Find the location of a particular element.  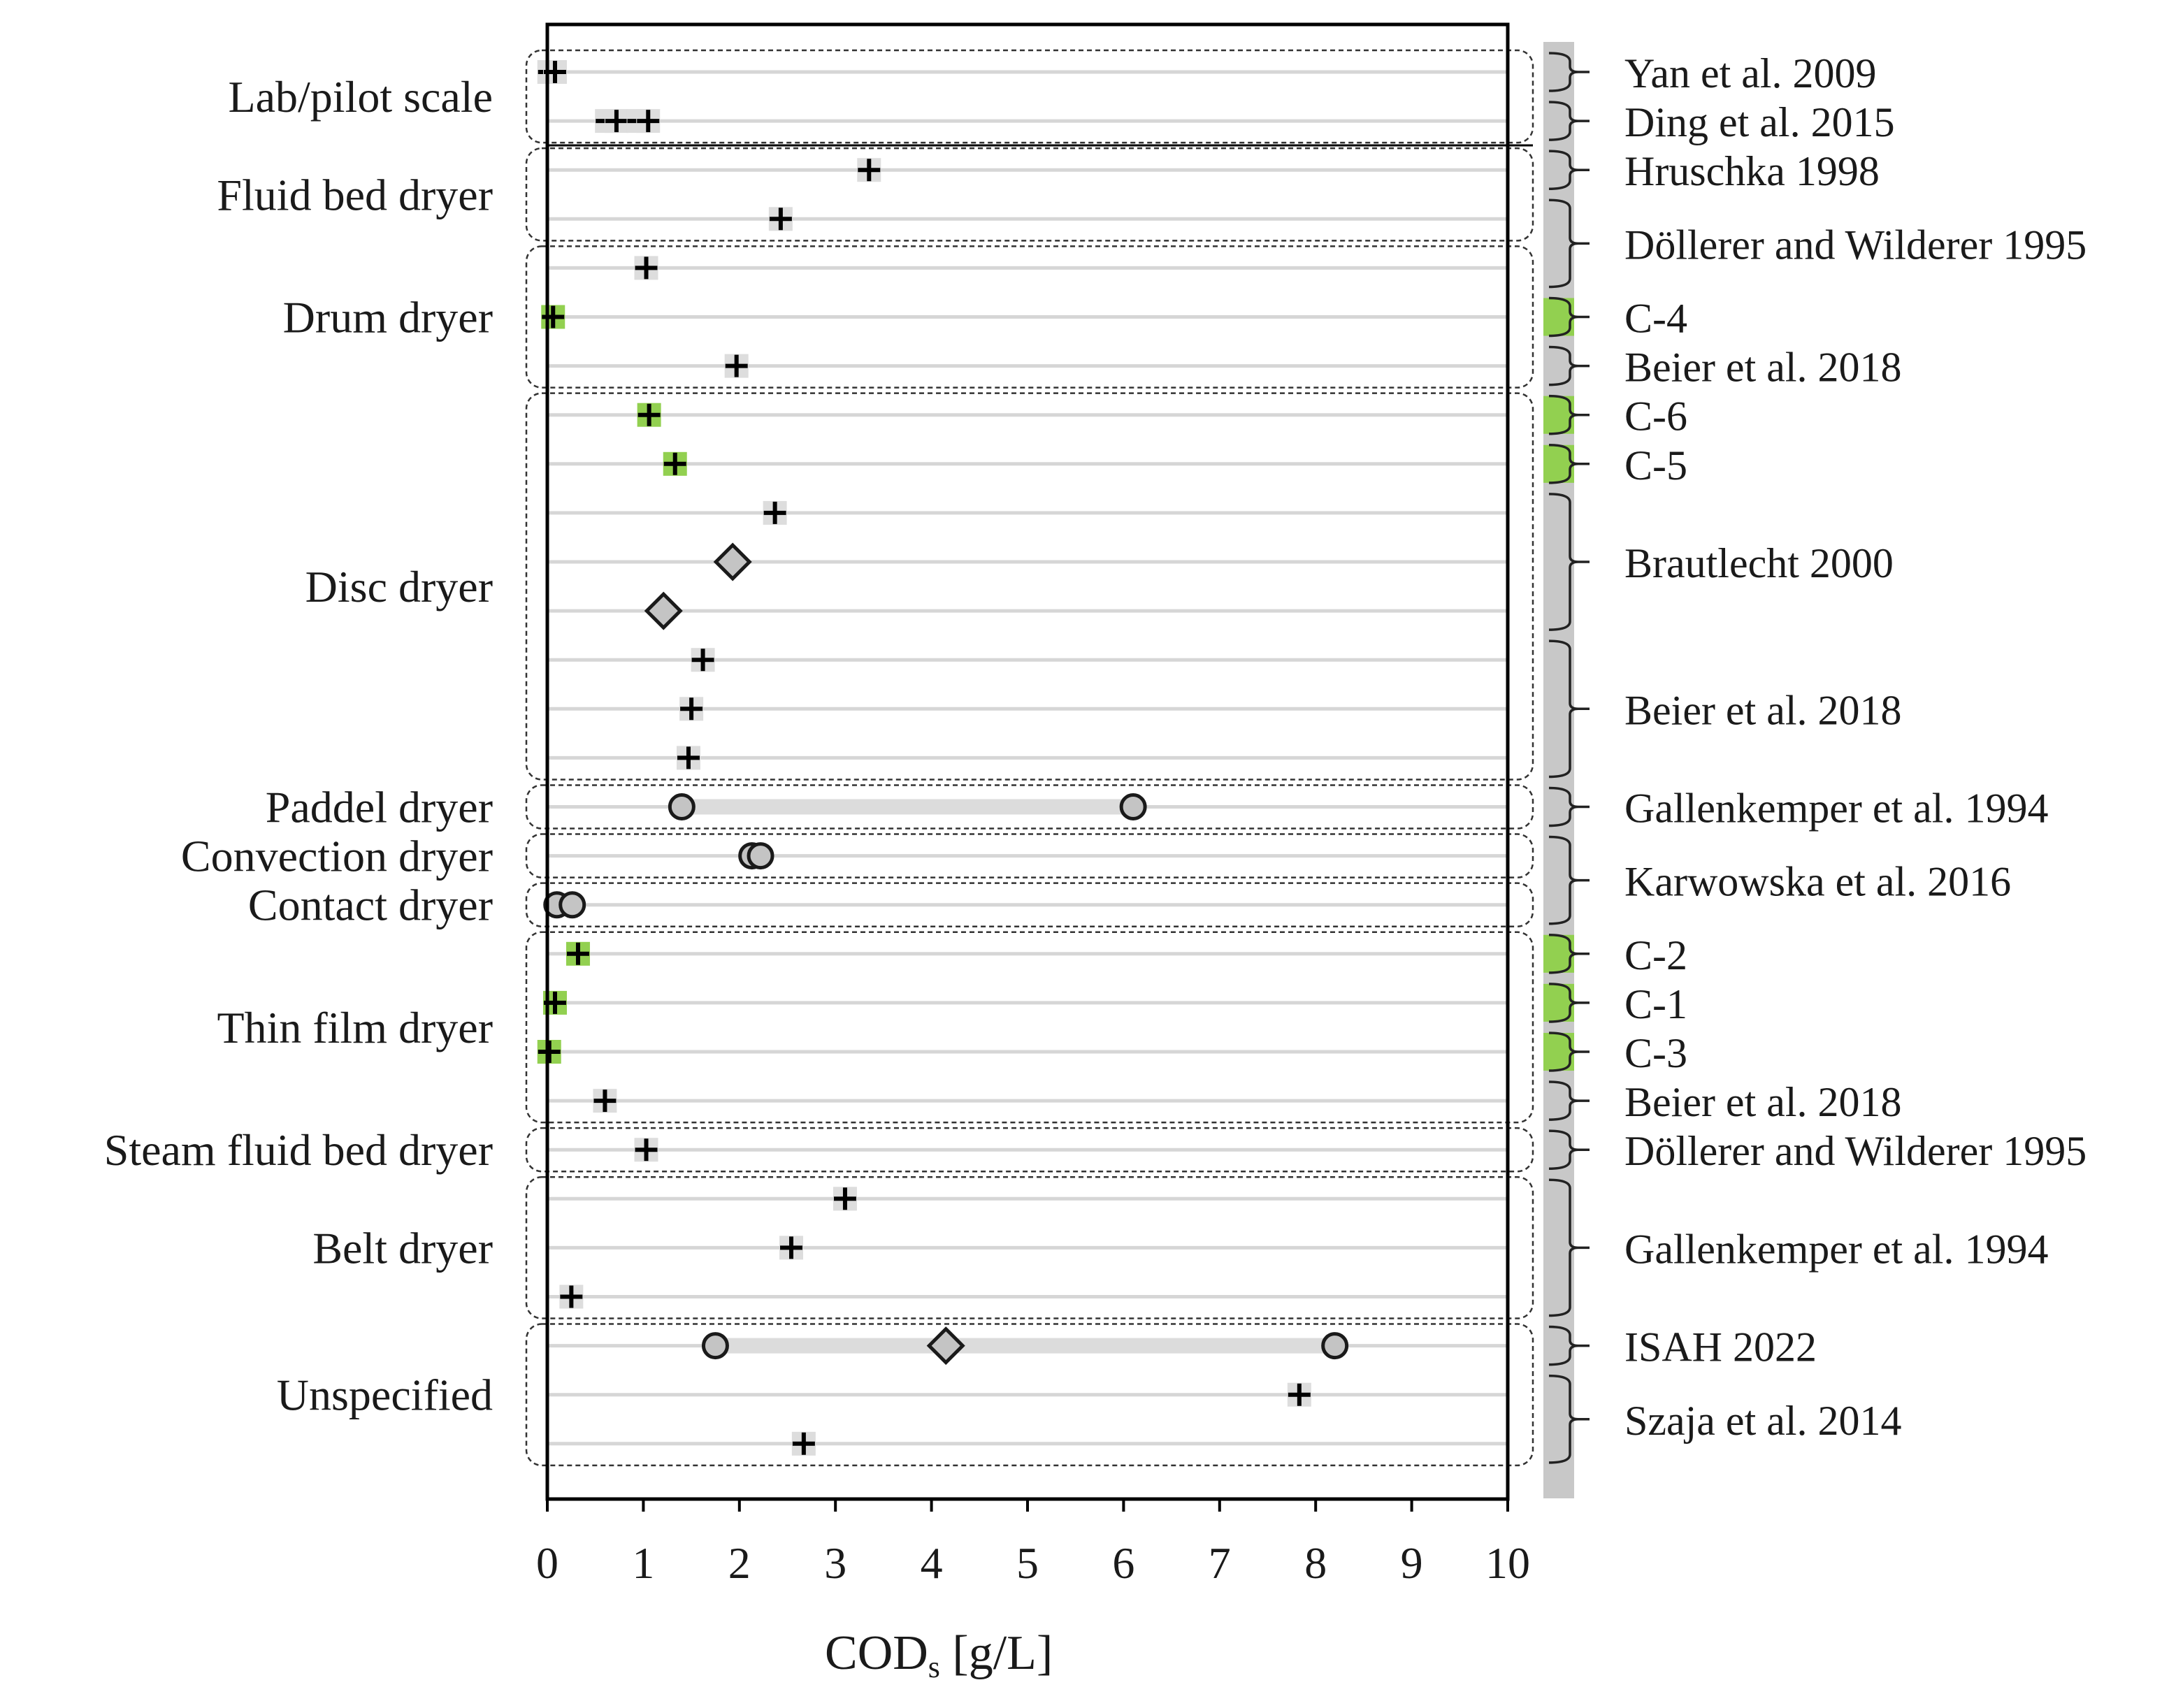

source-label: C-6 is located at coordinates (1655, 416).